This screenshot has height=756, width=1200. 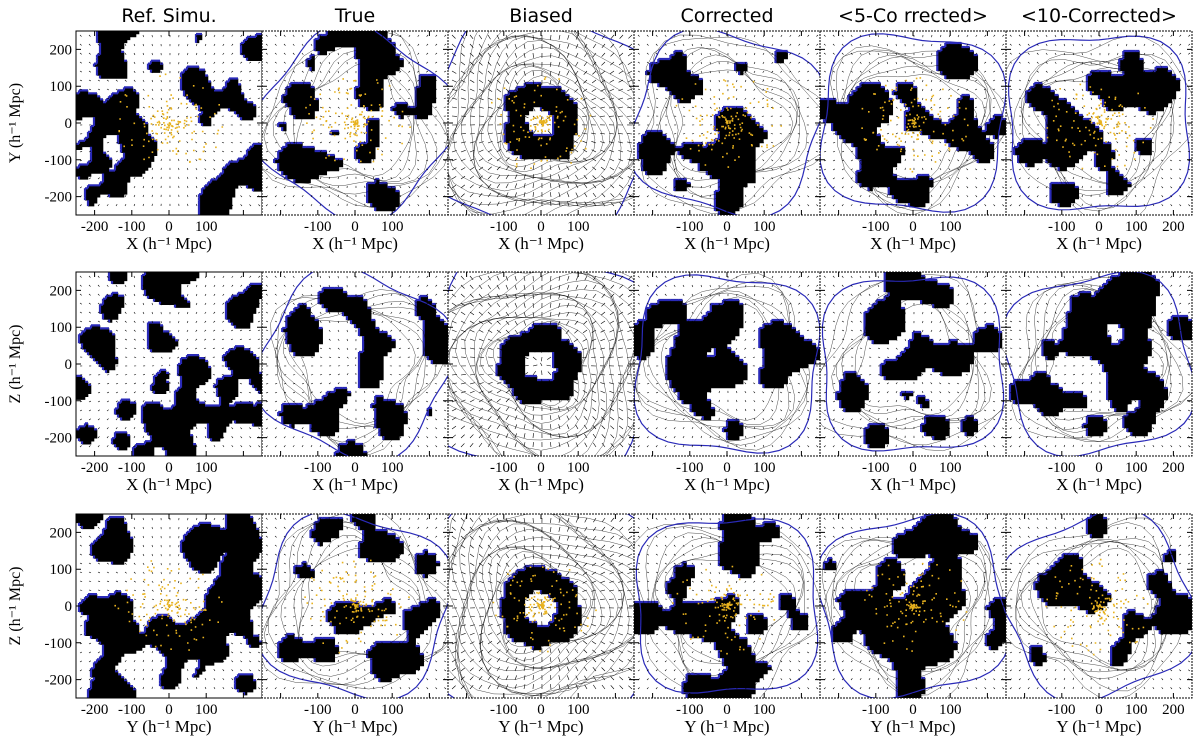 I want to click on column-title: Biased, so click(x=541, y=16).